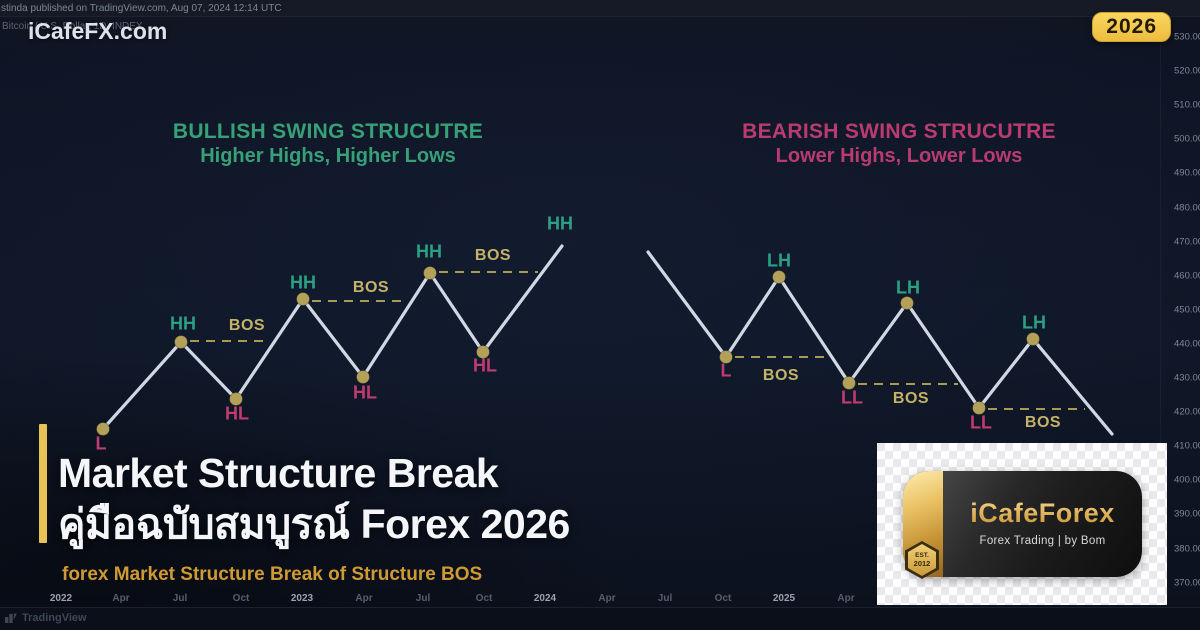  Describe the element at coordinates (54, 618) in the screenshot. I see `tradingview-label: TradingView` at that location.